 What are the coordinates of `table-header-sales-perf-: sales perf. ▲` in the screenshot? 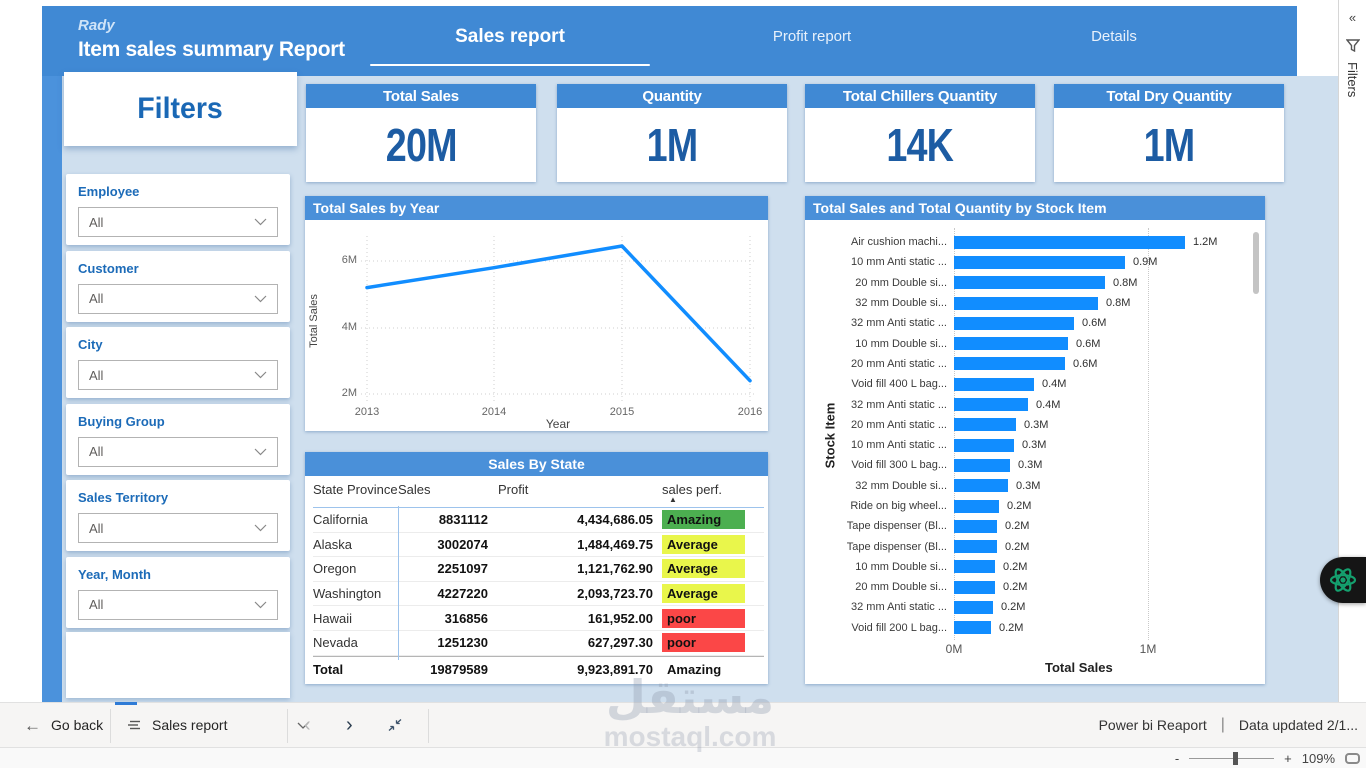 It's located at (707, 493).